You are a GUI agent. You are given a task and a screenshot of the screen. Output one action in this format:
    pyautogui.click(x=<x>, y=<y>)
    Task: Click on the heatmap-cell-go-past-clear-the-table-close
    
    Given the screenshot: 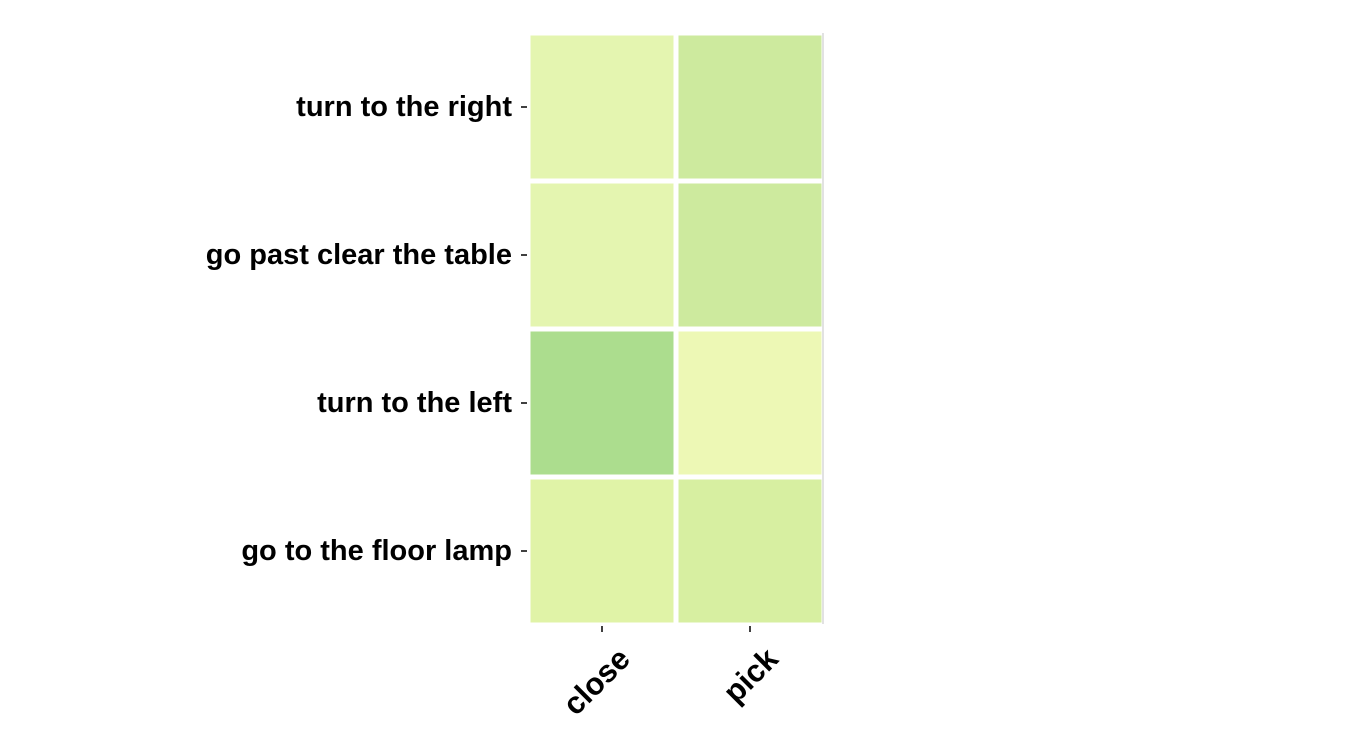 What is the action you would take?
    pyautogui.click(x=602, y=255)
    